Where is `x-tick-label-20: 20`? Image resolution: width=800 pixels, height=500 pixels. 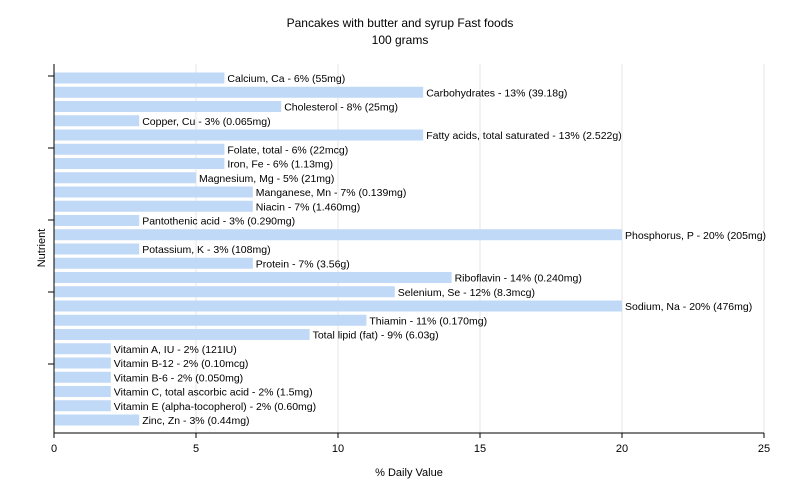
x-tick-label-20: 20 is located at coordinates (622, 449).